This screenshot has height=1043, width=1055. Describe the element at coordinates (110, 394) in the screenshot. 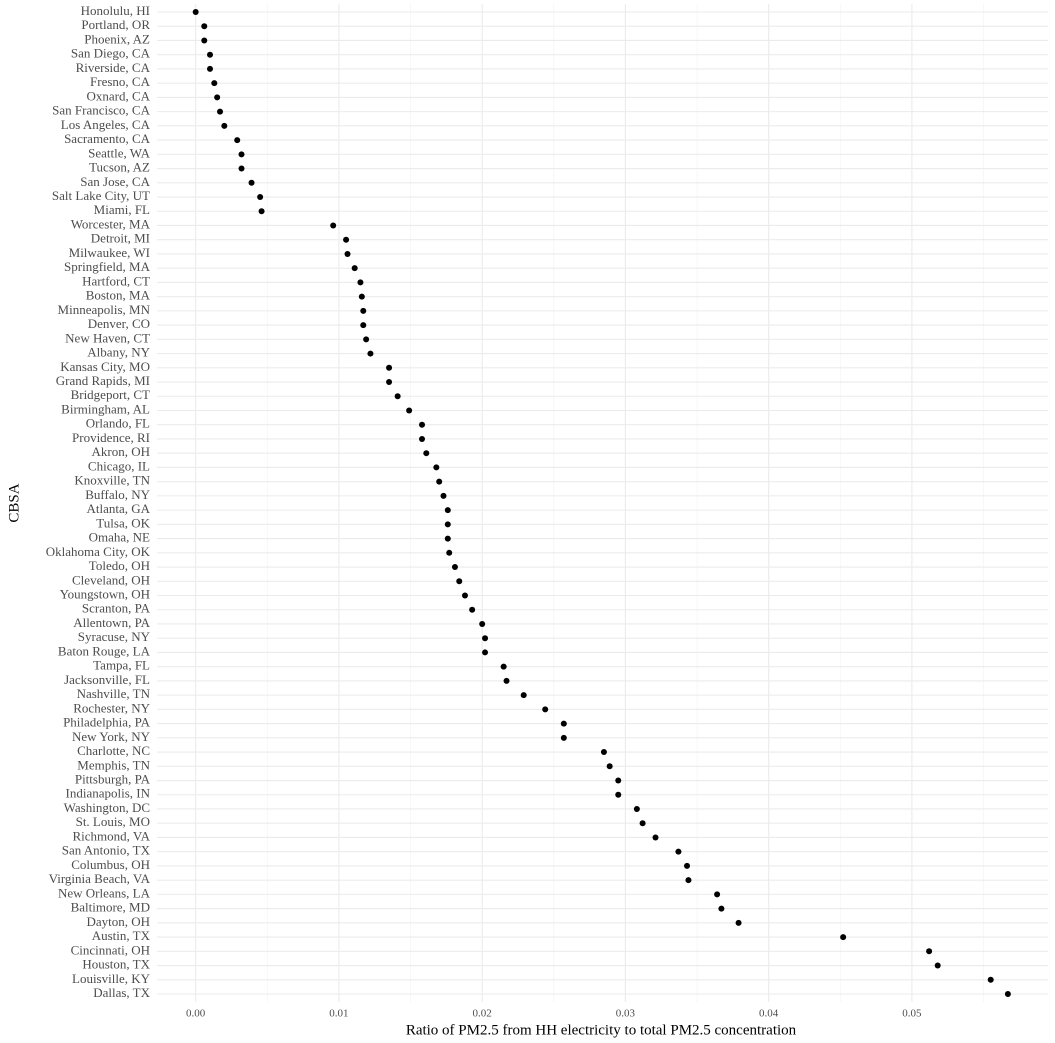

I see `y-tick-label: Bridgeport, CT` at that location.